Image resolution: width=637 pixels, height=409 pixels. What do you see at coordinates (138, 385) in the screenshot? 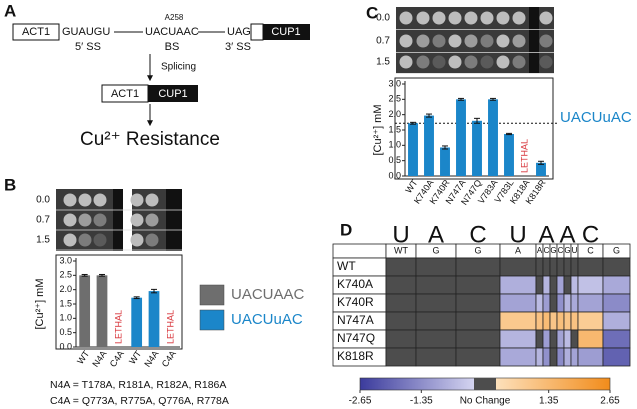
I see `footnote: N4A = T178A, R181A, R182A, R186A` at bounding box center [138, 385].